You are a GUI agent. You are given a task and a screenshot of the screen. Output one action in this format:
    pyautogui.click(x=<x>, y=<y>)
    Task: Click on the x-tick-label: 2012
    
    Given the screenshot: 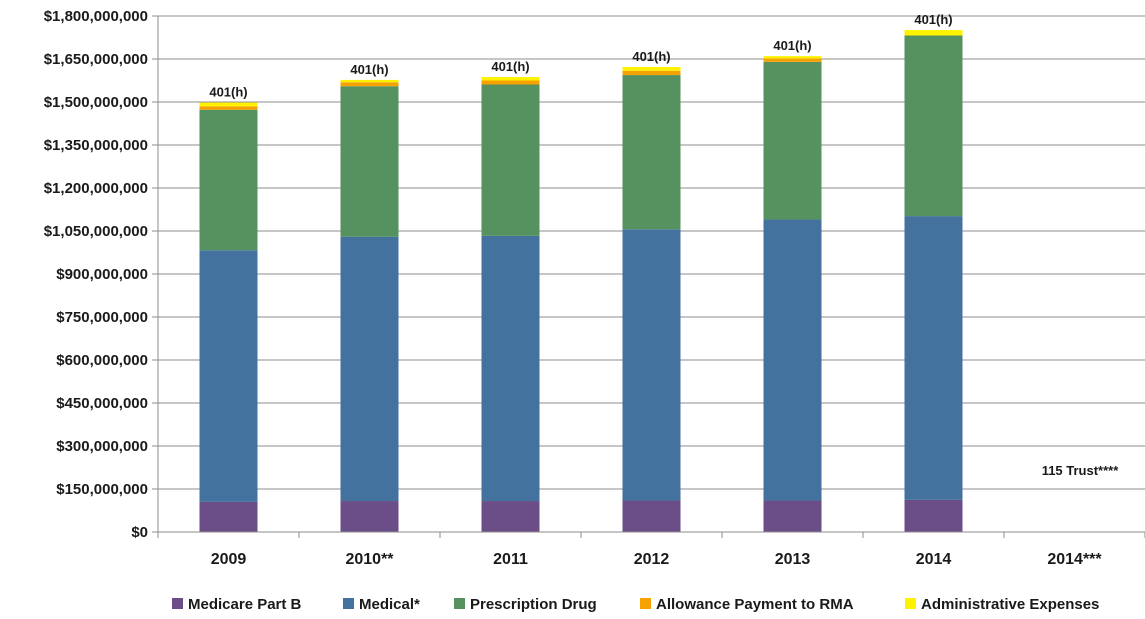 What is the action you would take?
    pyautogui.click(x=652, y=559)
    